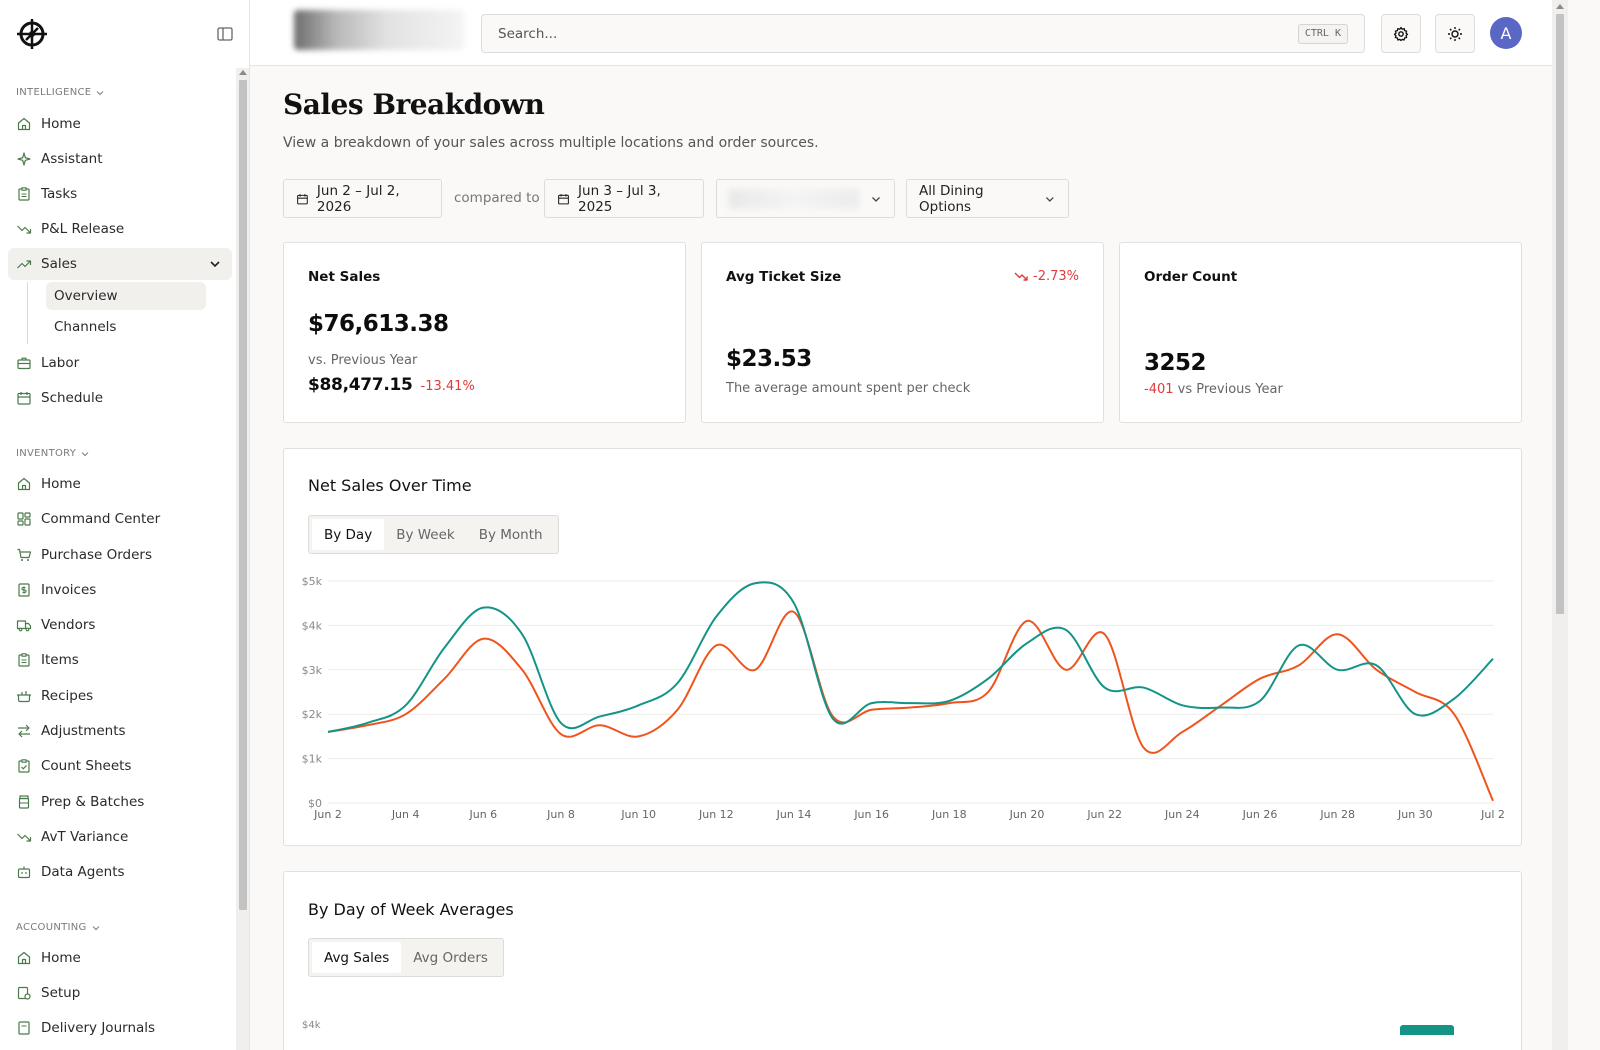  What do you see at coordinates (120, 555) in the screenshot?
I see `sidebar-item-purchase-orders: Purchase Orders` at bounding box center [120, 555].